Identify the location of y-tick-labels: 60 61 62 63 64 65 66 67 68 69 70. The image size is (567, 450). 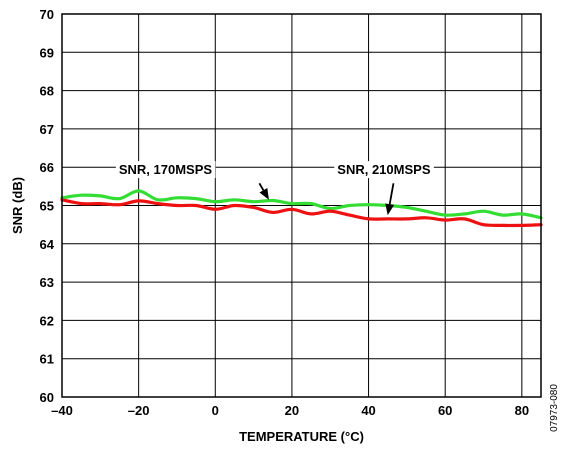
(47, 206).